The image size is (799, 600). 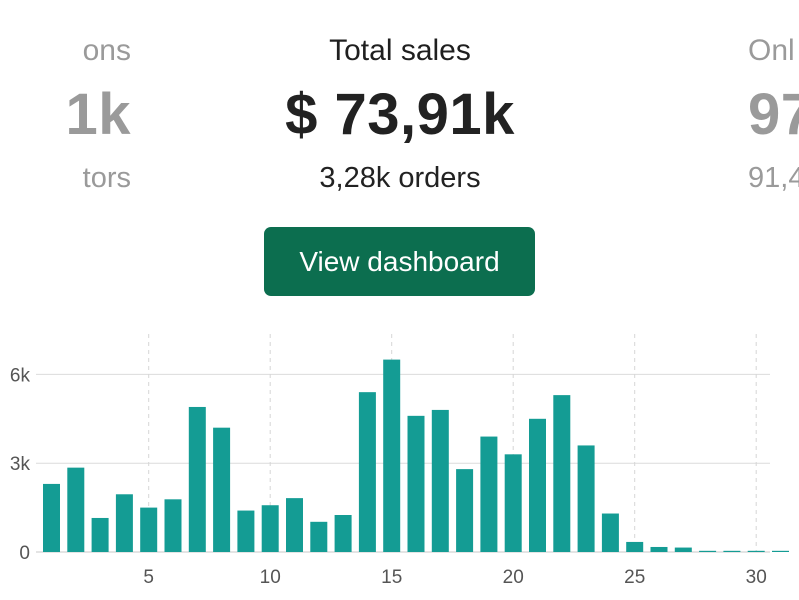 I want to click on metric-label: Onl, so click(x=771, y=50).